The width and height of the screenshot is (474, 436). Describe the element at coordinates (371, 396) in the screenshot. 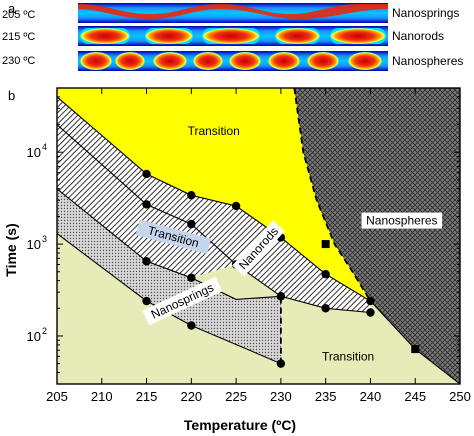

I see `x-tick-label-240: 240` at that location.